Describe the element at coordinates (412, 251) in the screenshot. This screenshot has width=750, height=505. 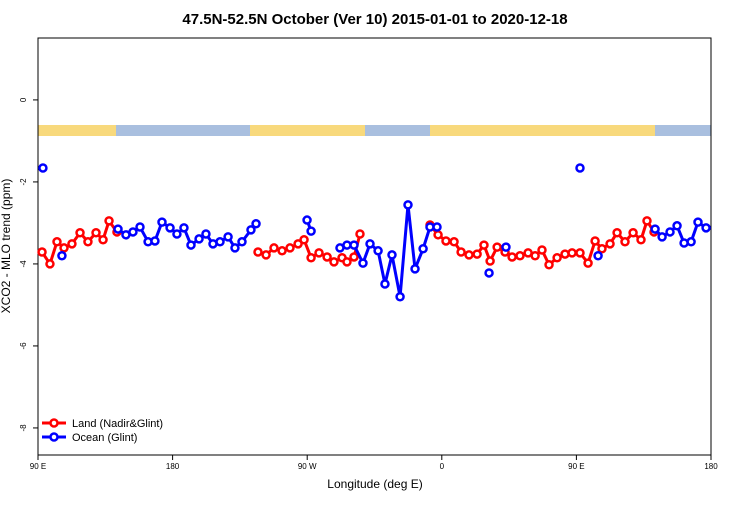
I see `series-line` at that location.